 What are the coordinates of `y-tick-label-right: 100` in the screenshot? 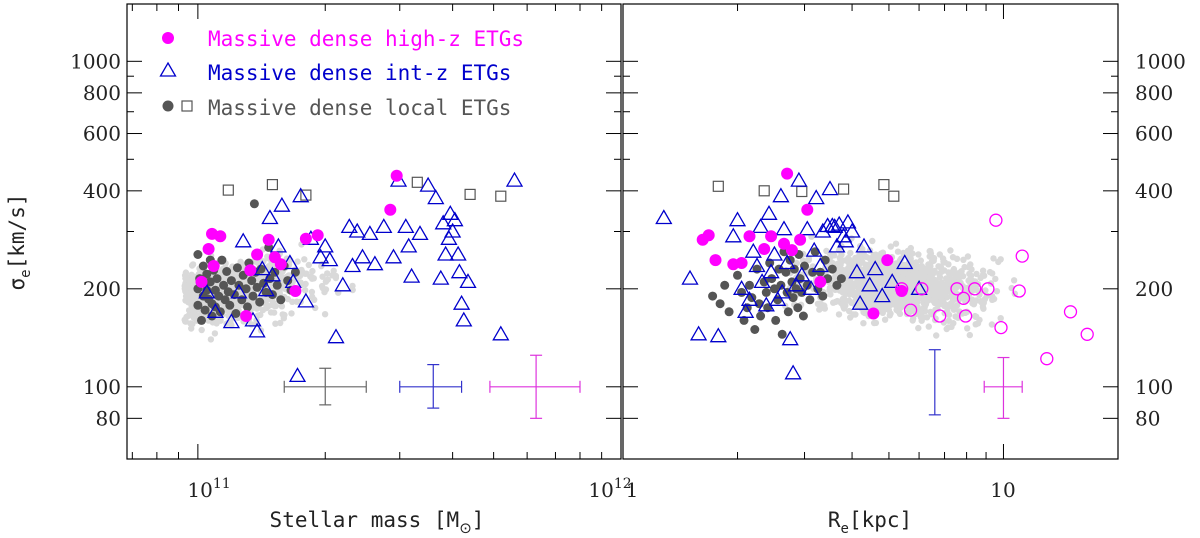 It's located at (1154, 387).